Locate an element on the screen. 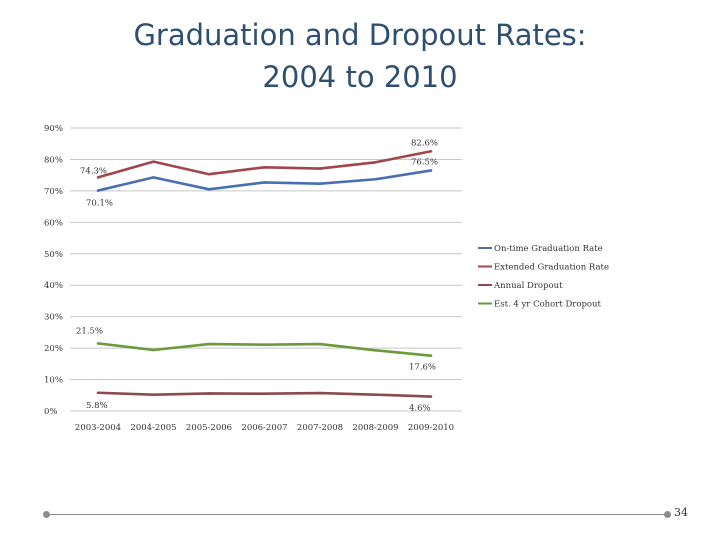 The height and width of the screenshot is (540, 720). x-tick-label: 2005-2006 is located at coordinates (209, 428).